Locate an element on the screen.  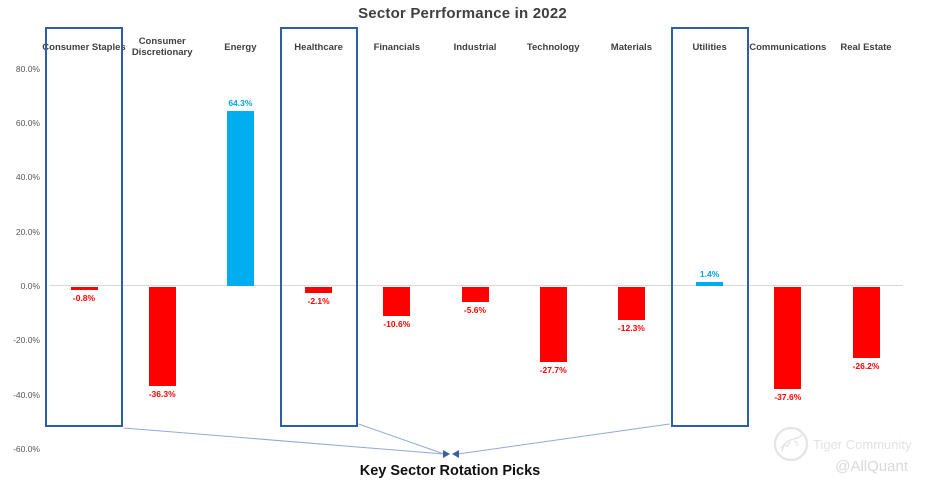
bar-energy is located at coordinates (240, 198).